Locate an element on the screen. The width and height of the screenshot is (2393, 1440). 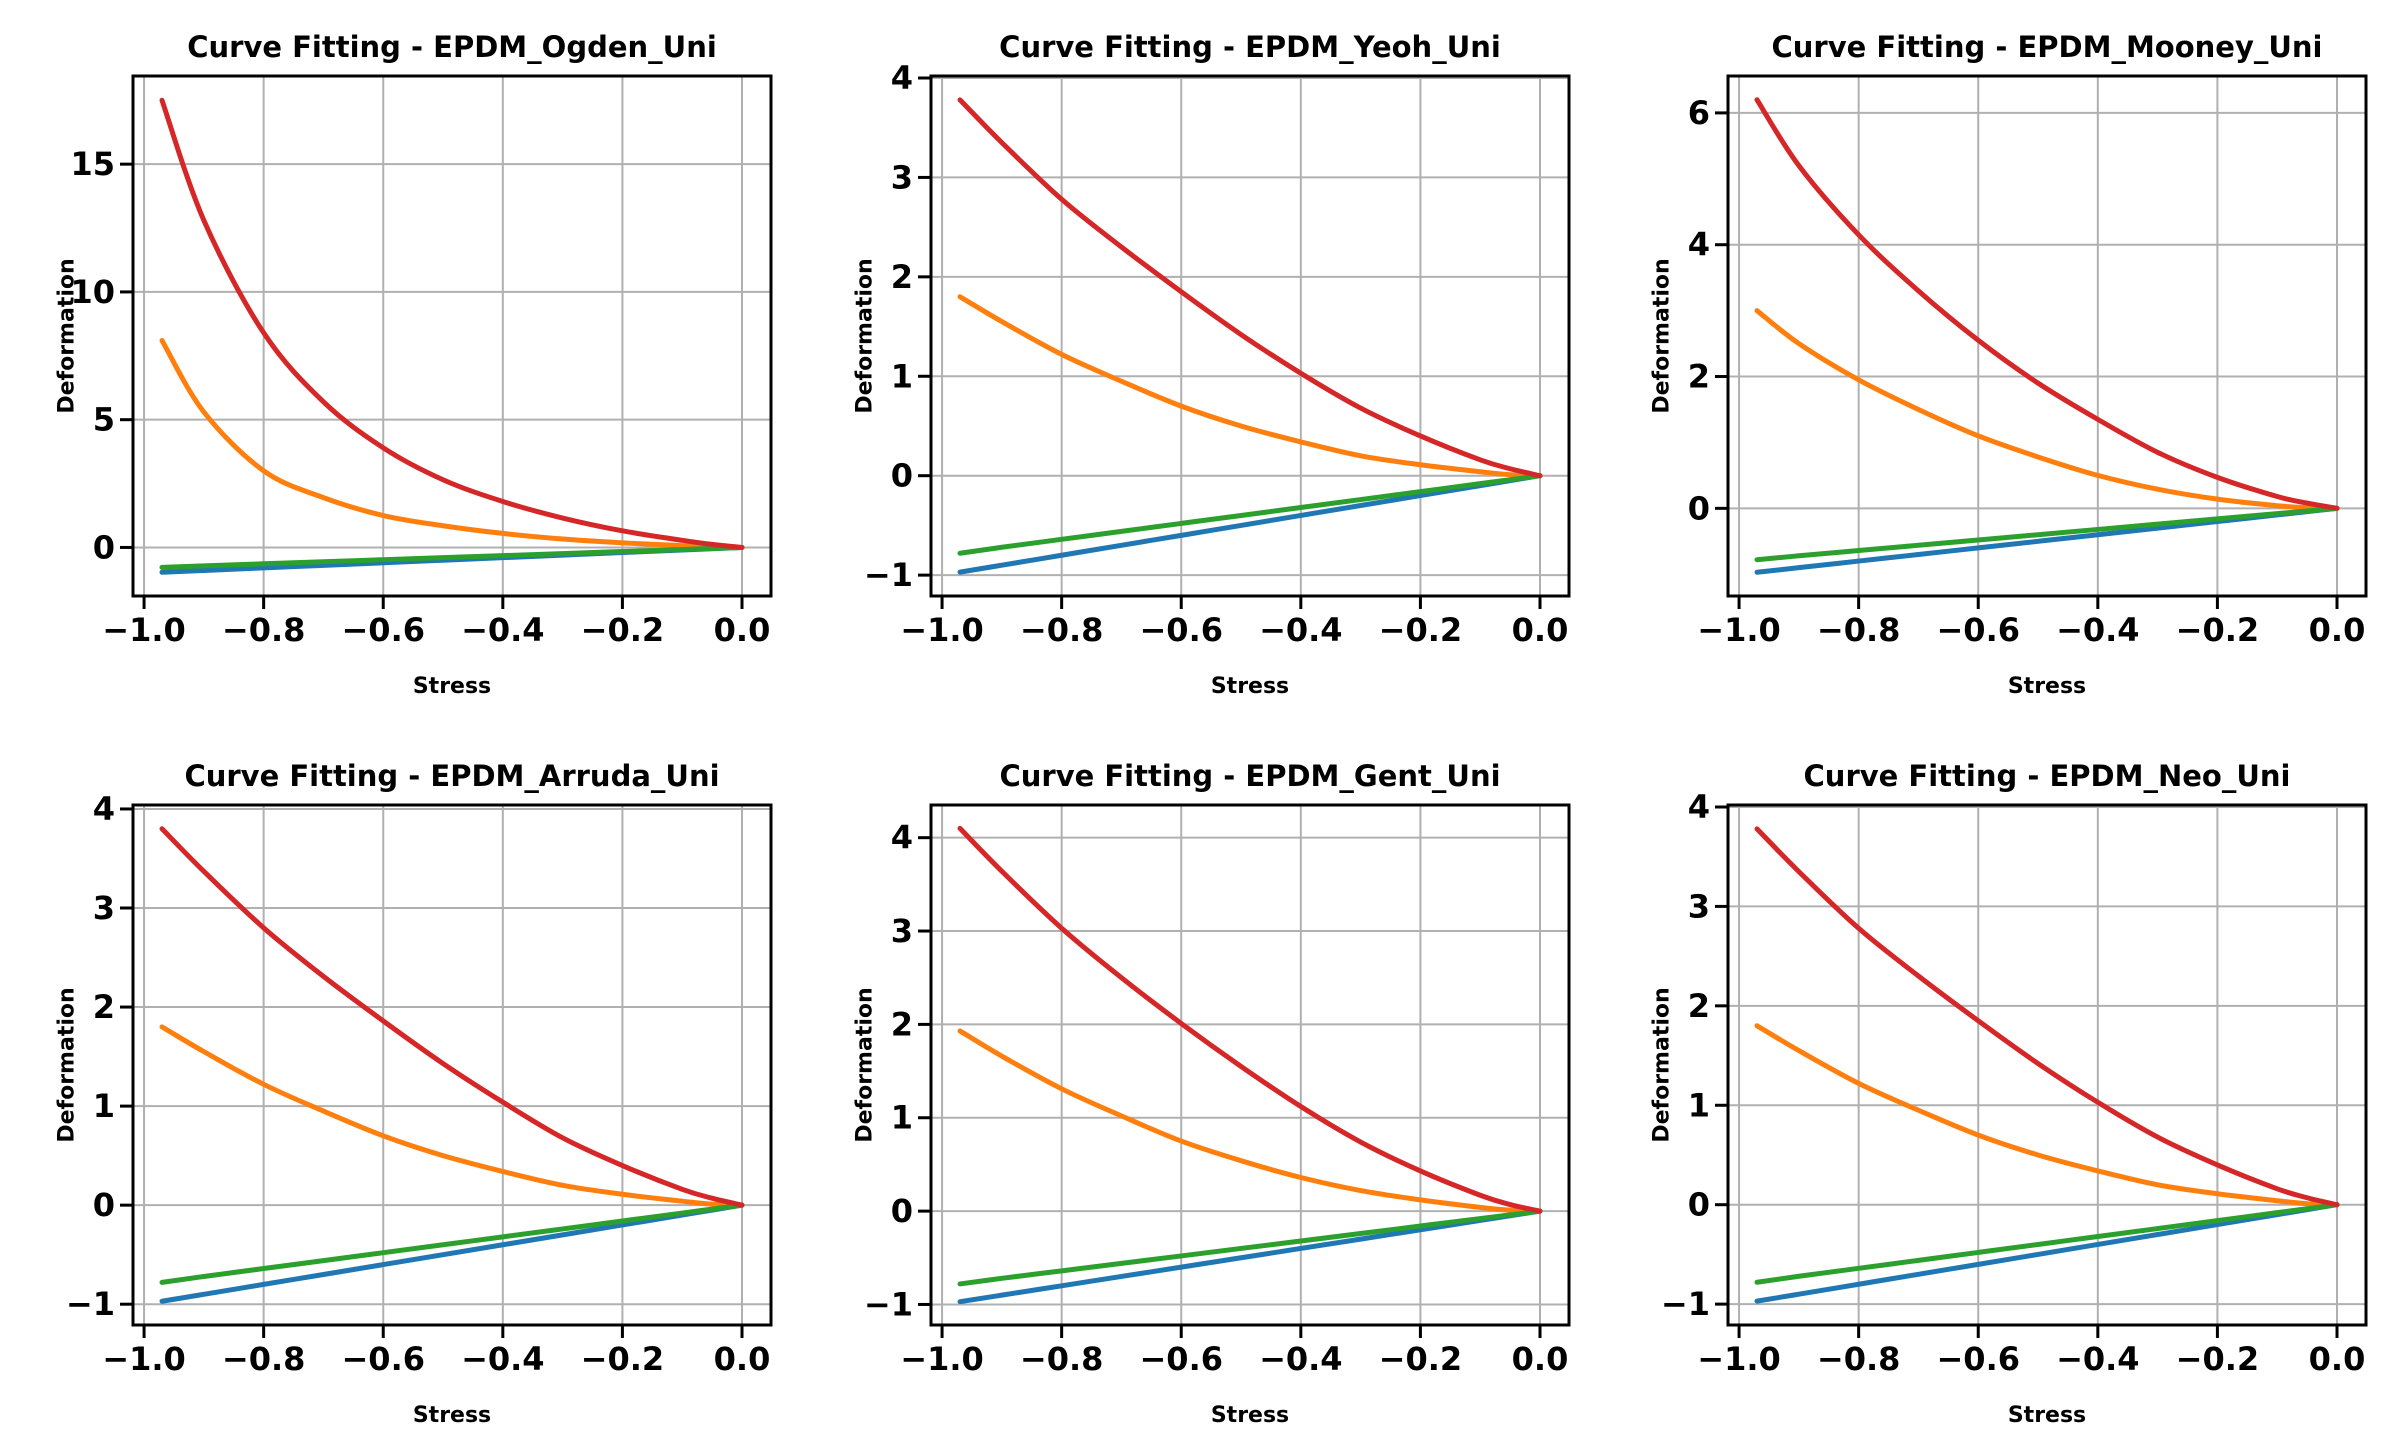
plot-area: −1.0 −0.8 −0.6 −0.4 −0.2 0.0 0 5 10 15 is located at coordinates (421, 361).